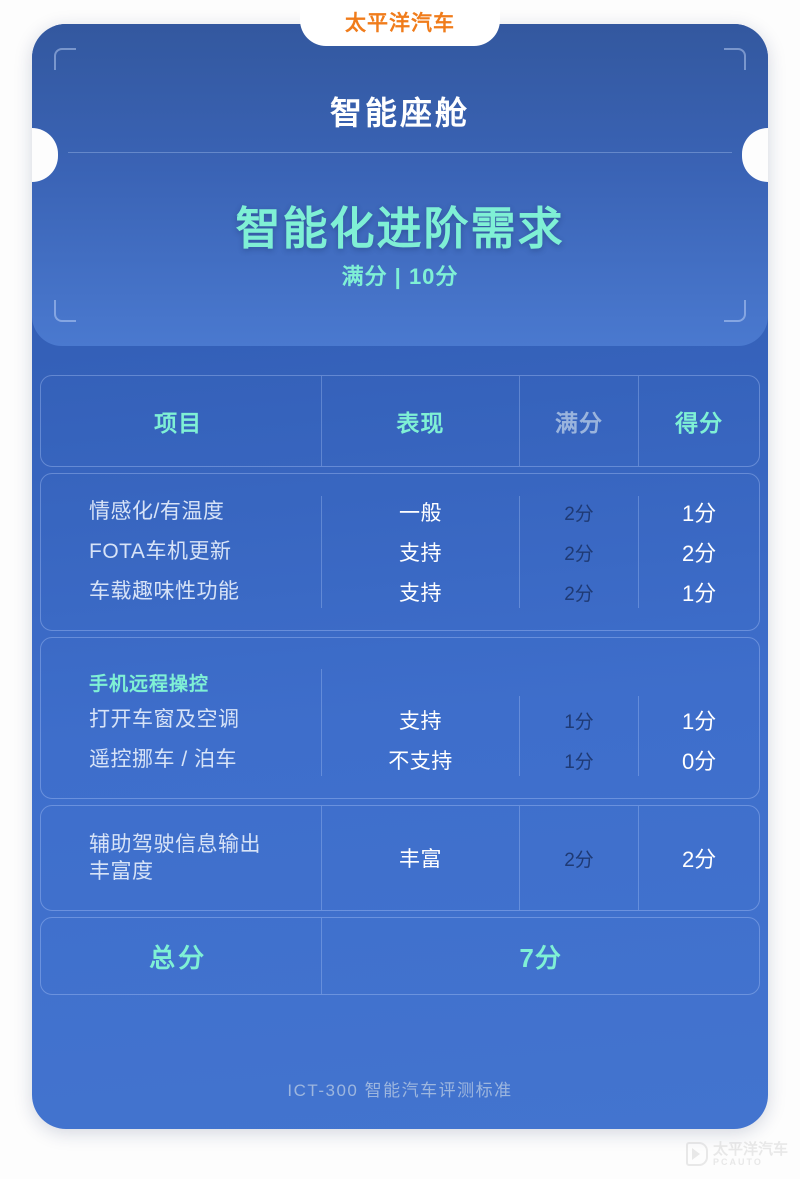  I want to click on cell-performance: 丰富, so click(421, 858).